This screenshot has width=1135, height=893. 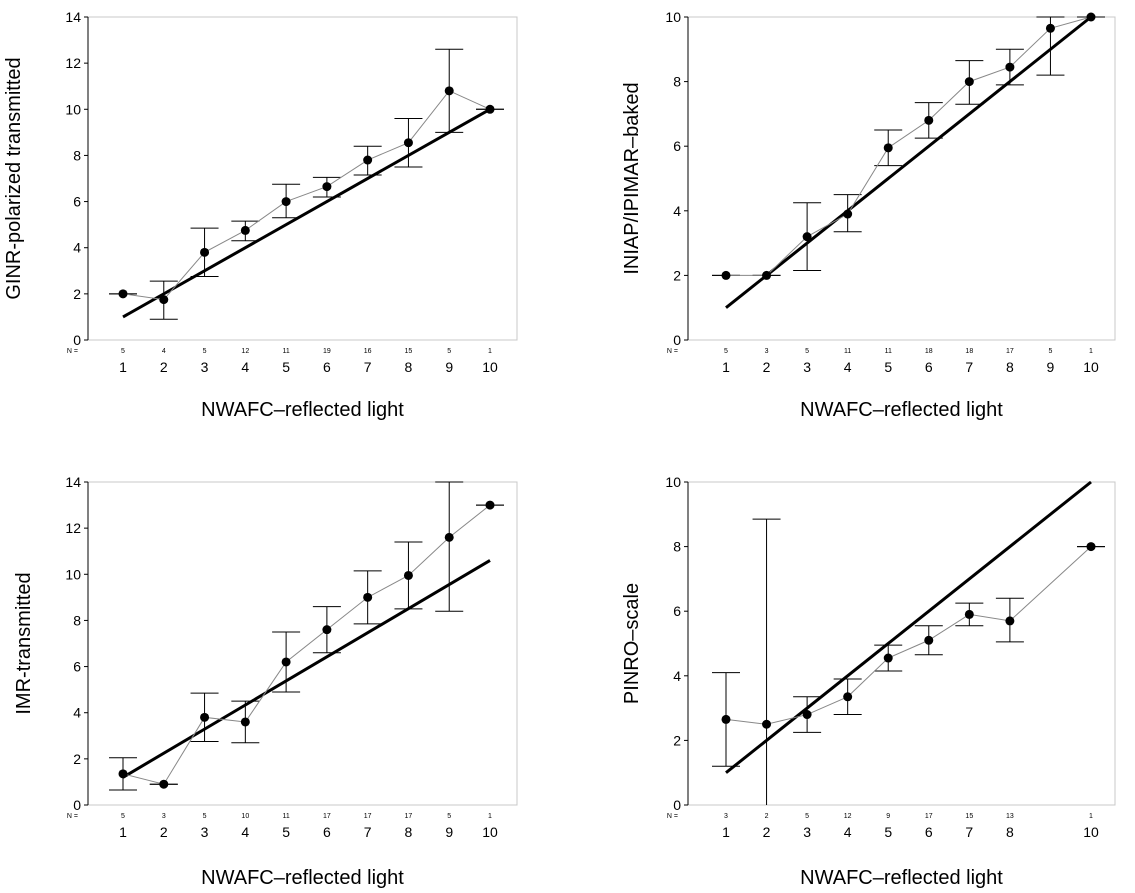 What do you see at coordinates (245, 816) in the screenshot?
I see `n-count-label: 10` at bounding box center [245, 816].